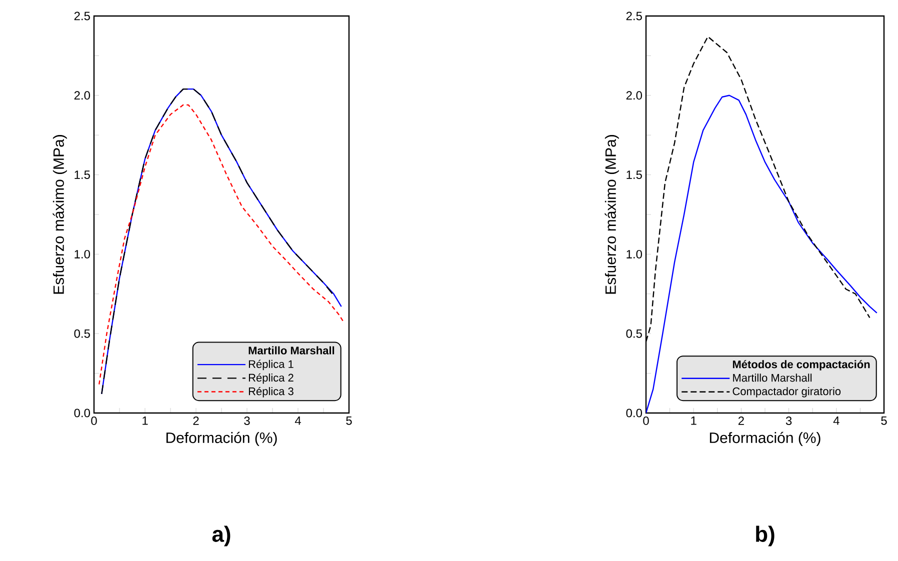 The width and height of the screenshot is (898, 561). Describe the element at coordinates (271, 378) in the screenshot. I see `legend-label: Réplica 2` at that location.